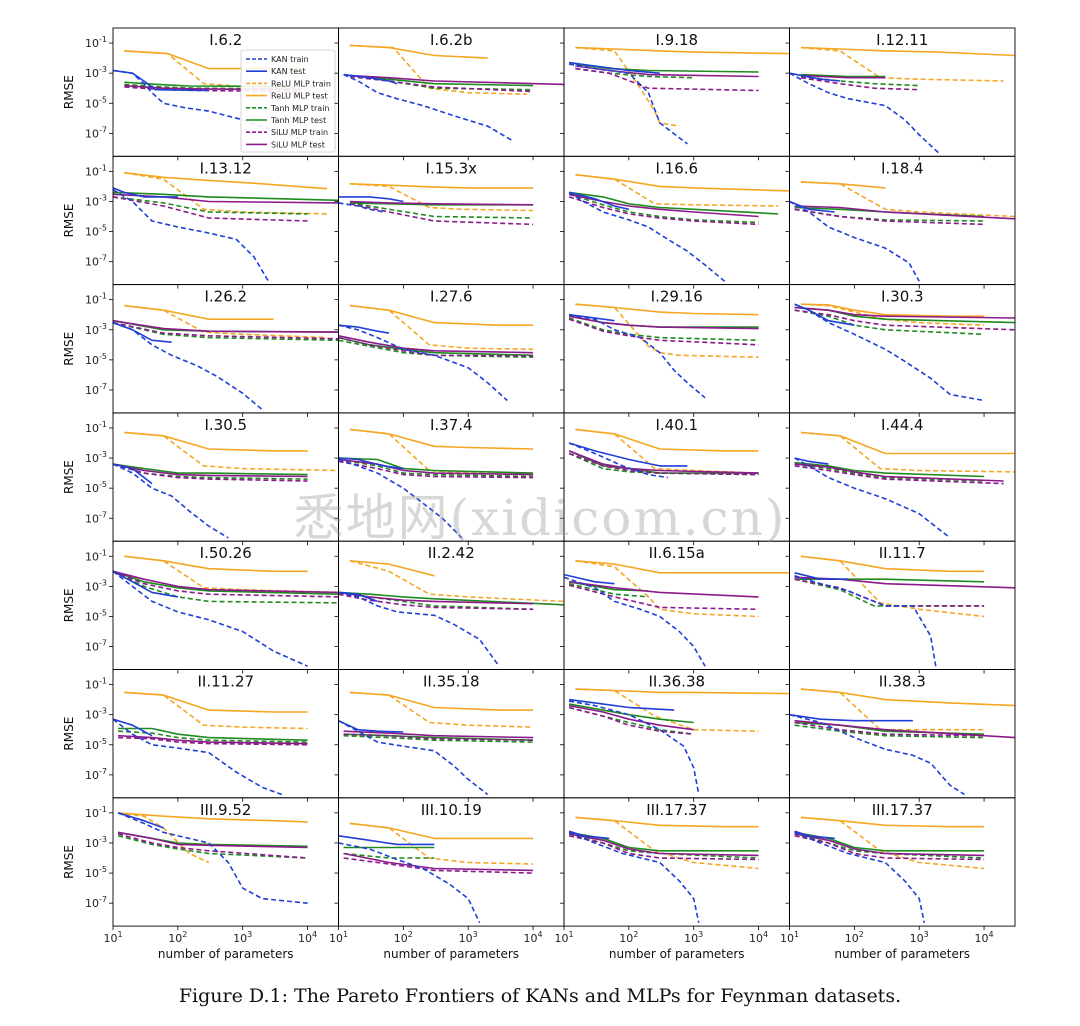  Describe the element at coordinates (675, 479) in the screenshot. I see `panel-15: I.40.1` at that location.